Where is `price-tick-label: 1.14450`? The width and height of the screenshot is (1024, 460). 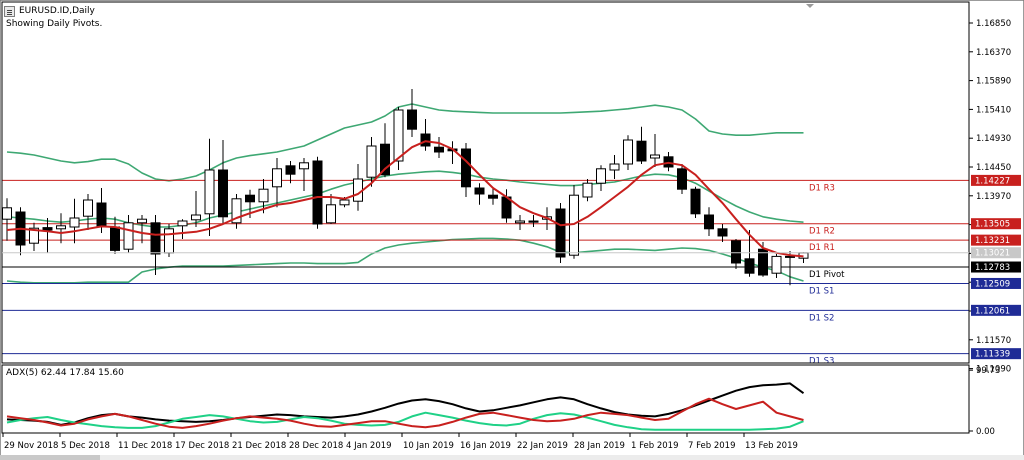
price-tick-label: 1.14450 is located at coordinates (993, 168).